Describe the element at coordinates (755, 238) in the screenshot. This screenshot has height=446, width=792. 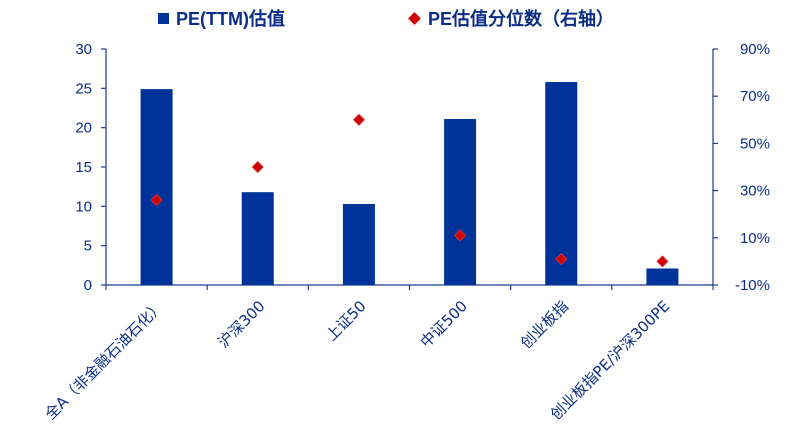
I see `y-right-tick-label: 10%` at that location.